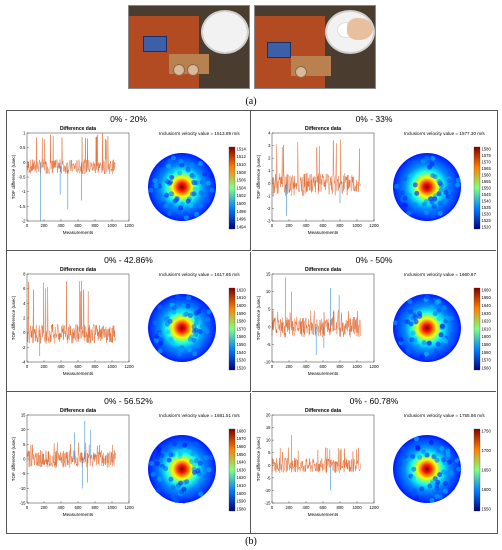  Describe the element at coordinates (487, 344) in the screenshot. I see `colorbar-tick-label: 1590` at that location.